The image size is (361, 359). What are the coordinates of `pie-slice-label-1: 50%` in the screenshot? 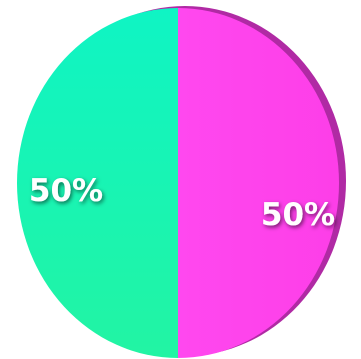 It's located at (66, 191).